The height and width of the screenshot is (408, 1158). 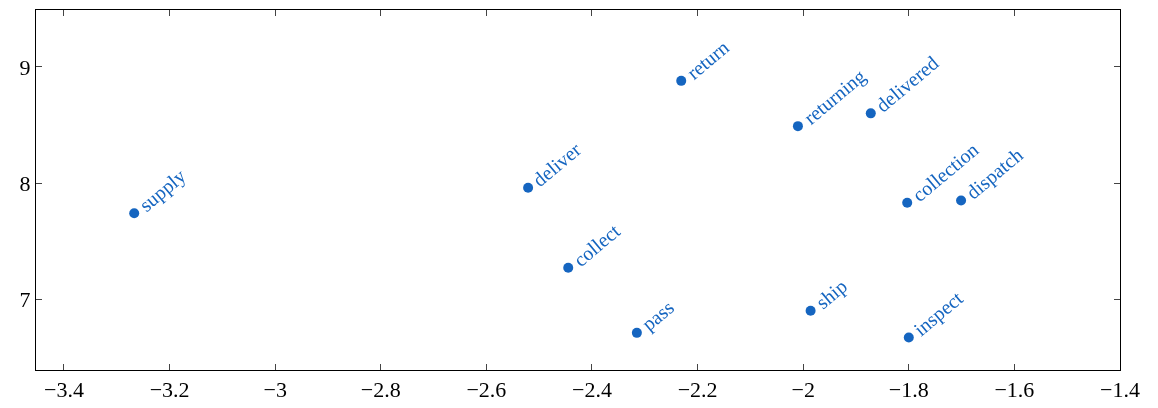 What do you see at coordinates (831, 294) in the screenshot?
I see `annotation: ship` at bounding box center [831, 294].